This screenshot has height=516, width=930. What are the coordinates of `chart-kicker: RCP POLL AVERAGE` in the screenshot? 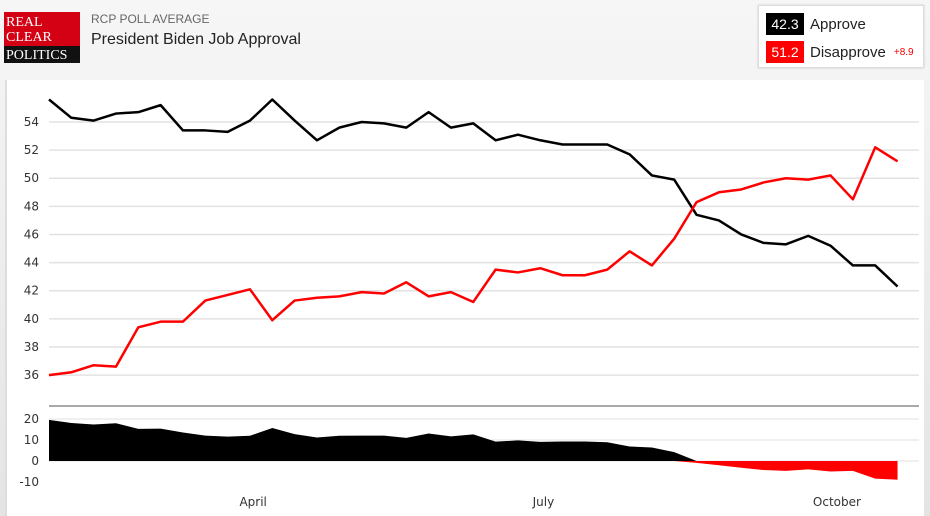 It's located at (150, 19).